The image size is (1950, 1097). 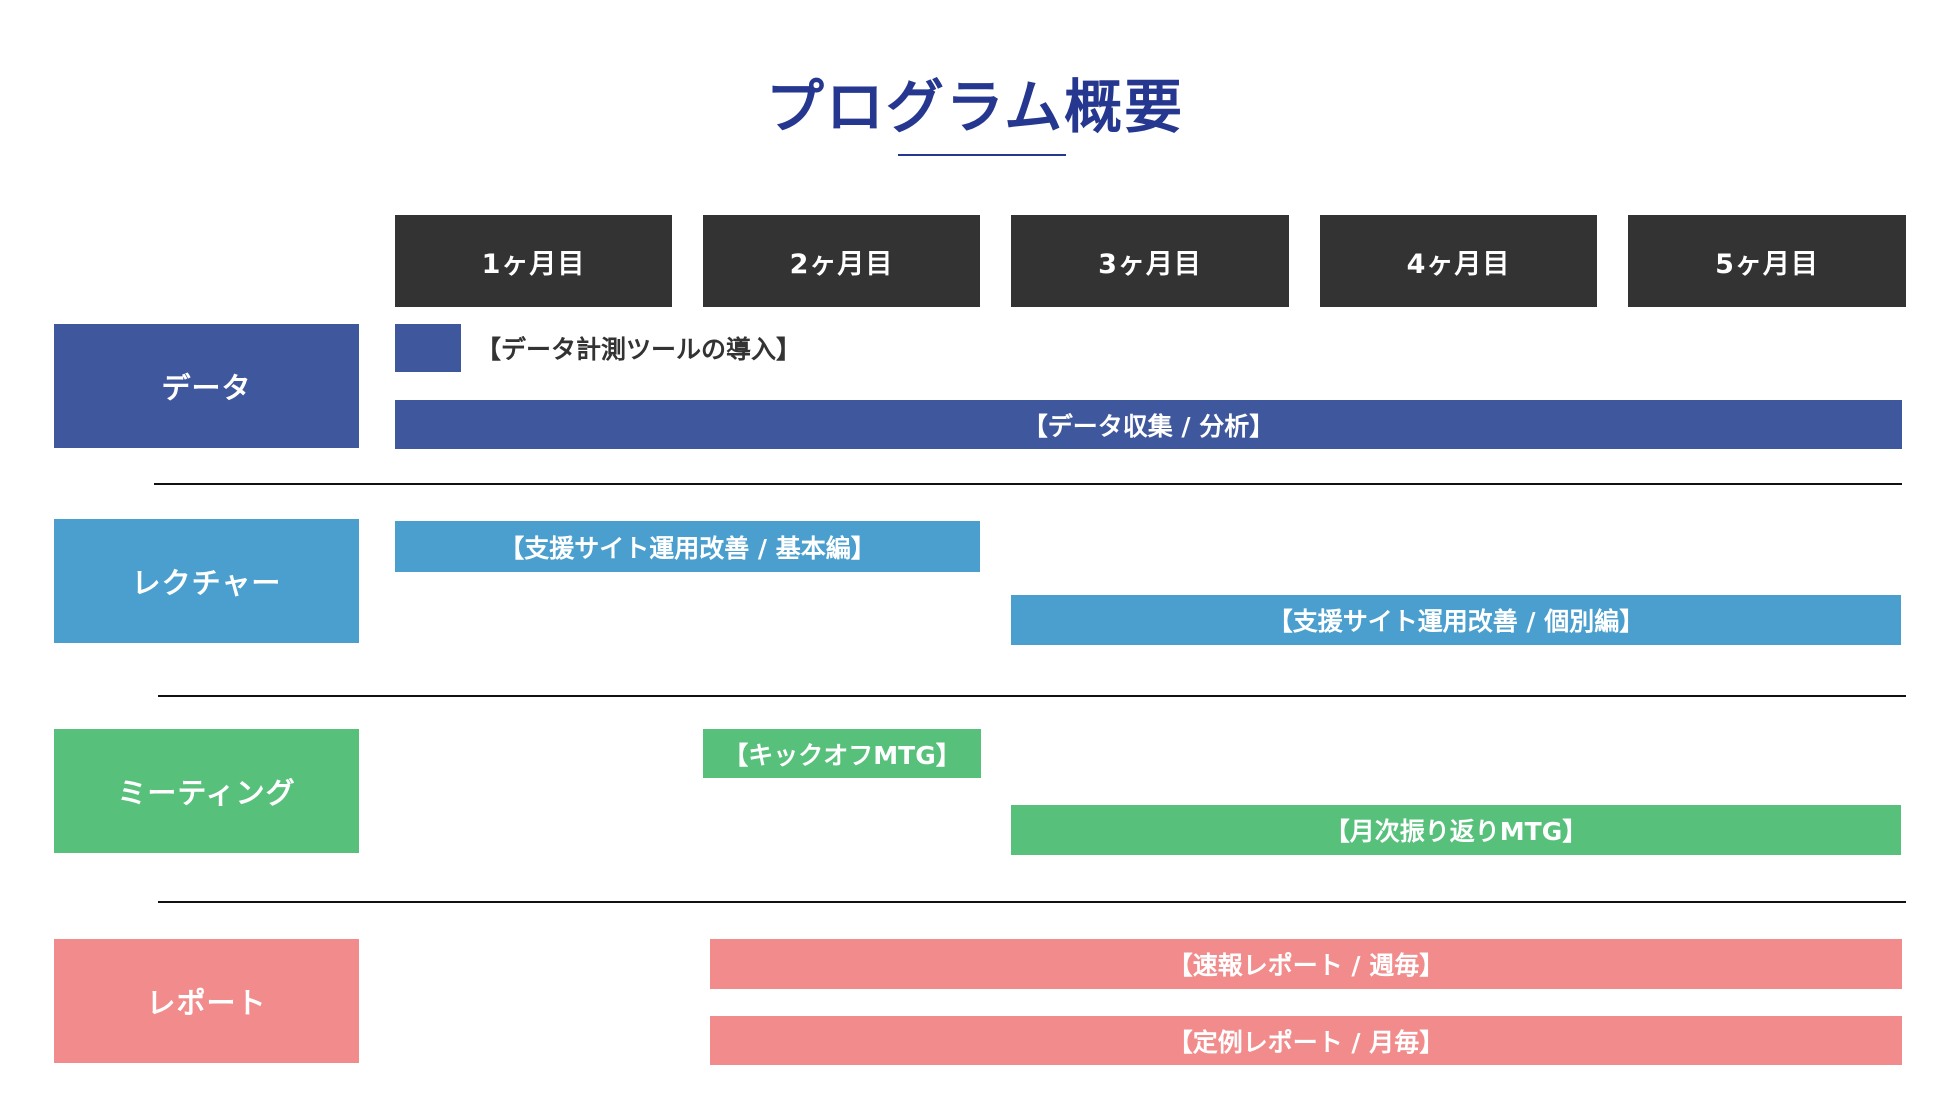 I want to click on title-underline, so click(x=982, y=155).